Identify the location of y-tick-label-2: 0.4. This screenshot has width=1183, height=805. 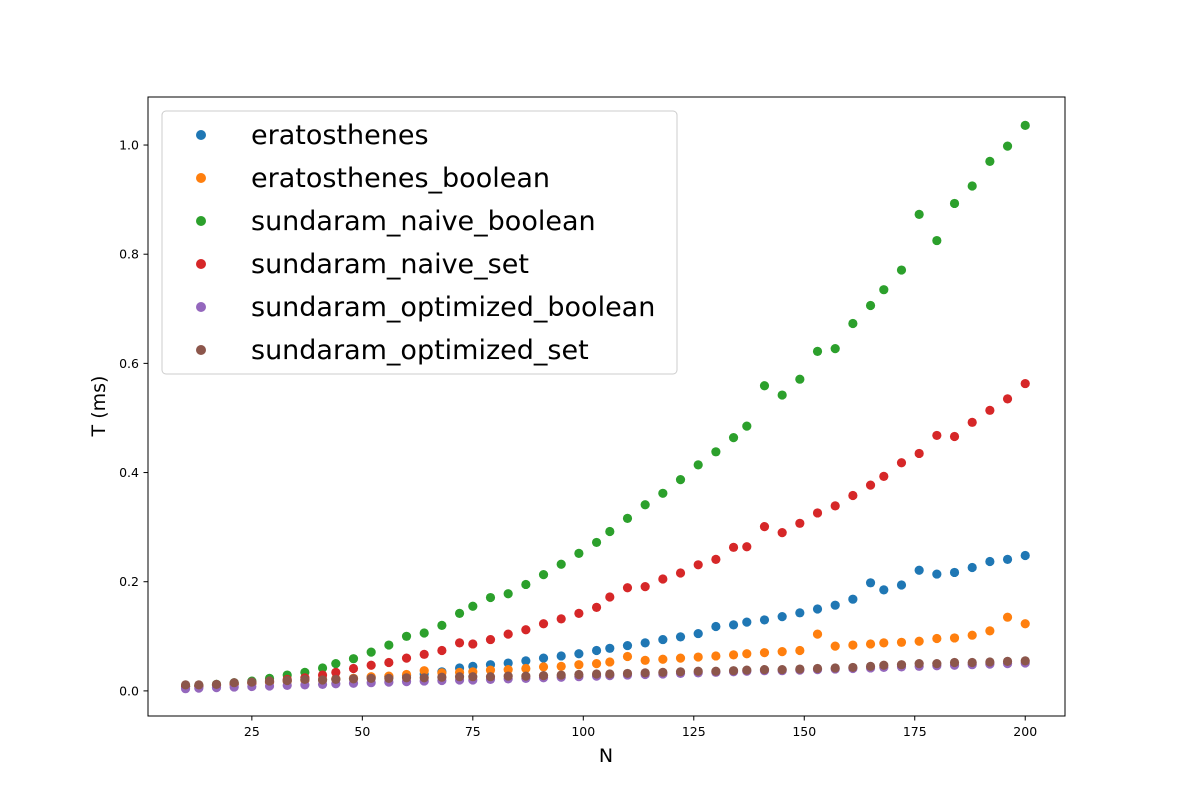
(129, 472).